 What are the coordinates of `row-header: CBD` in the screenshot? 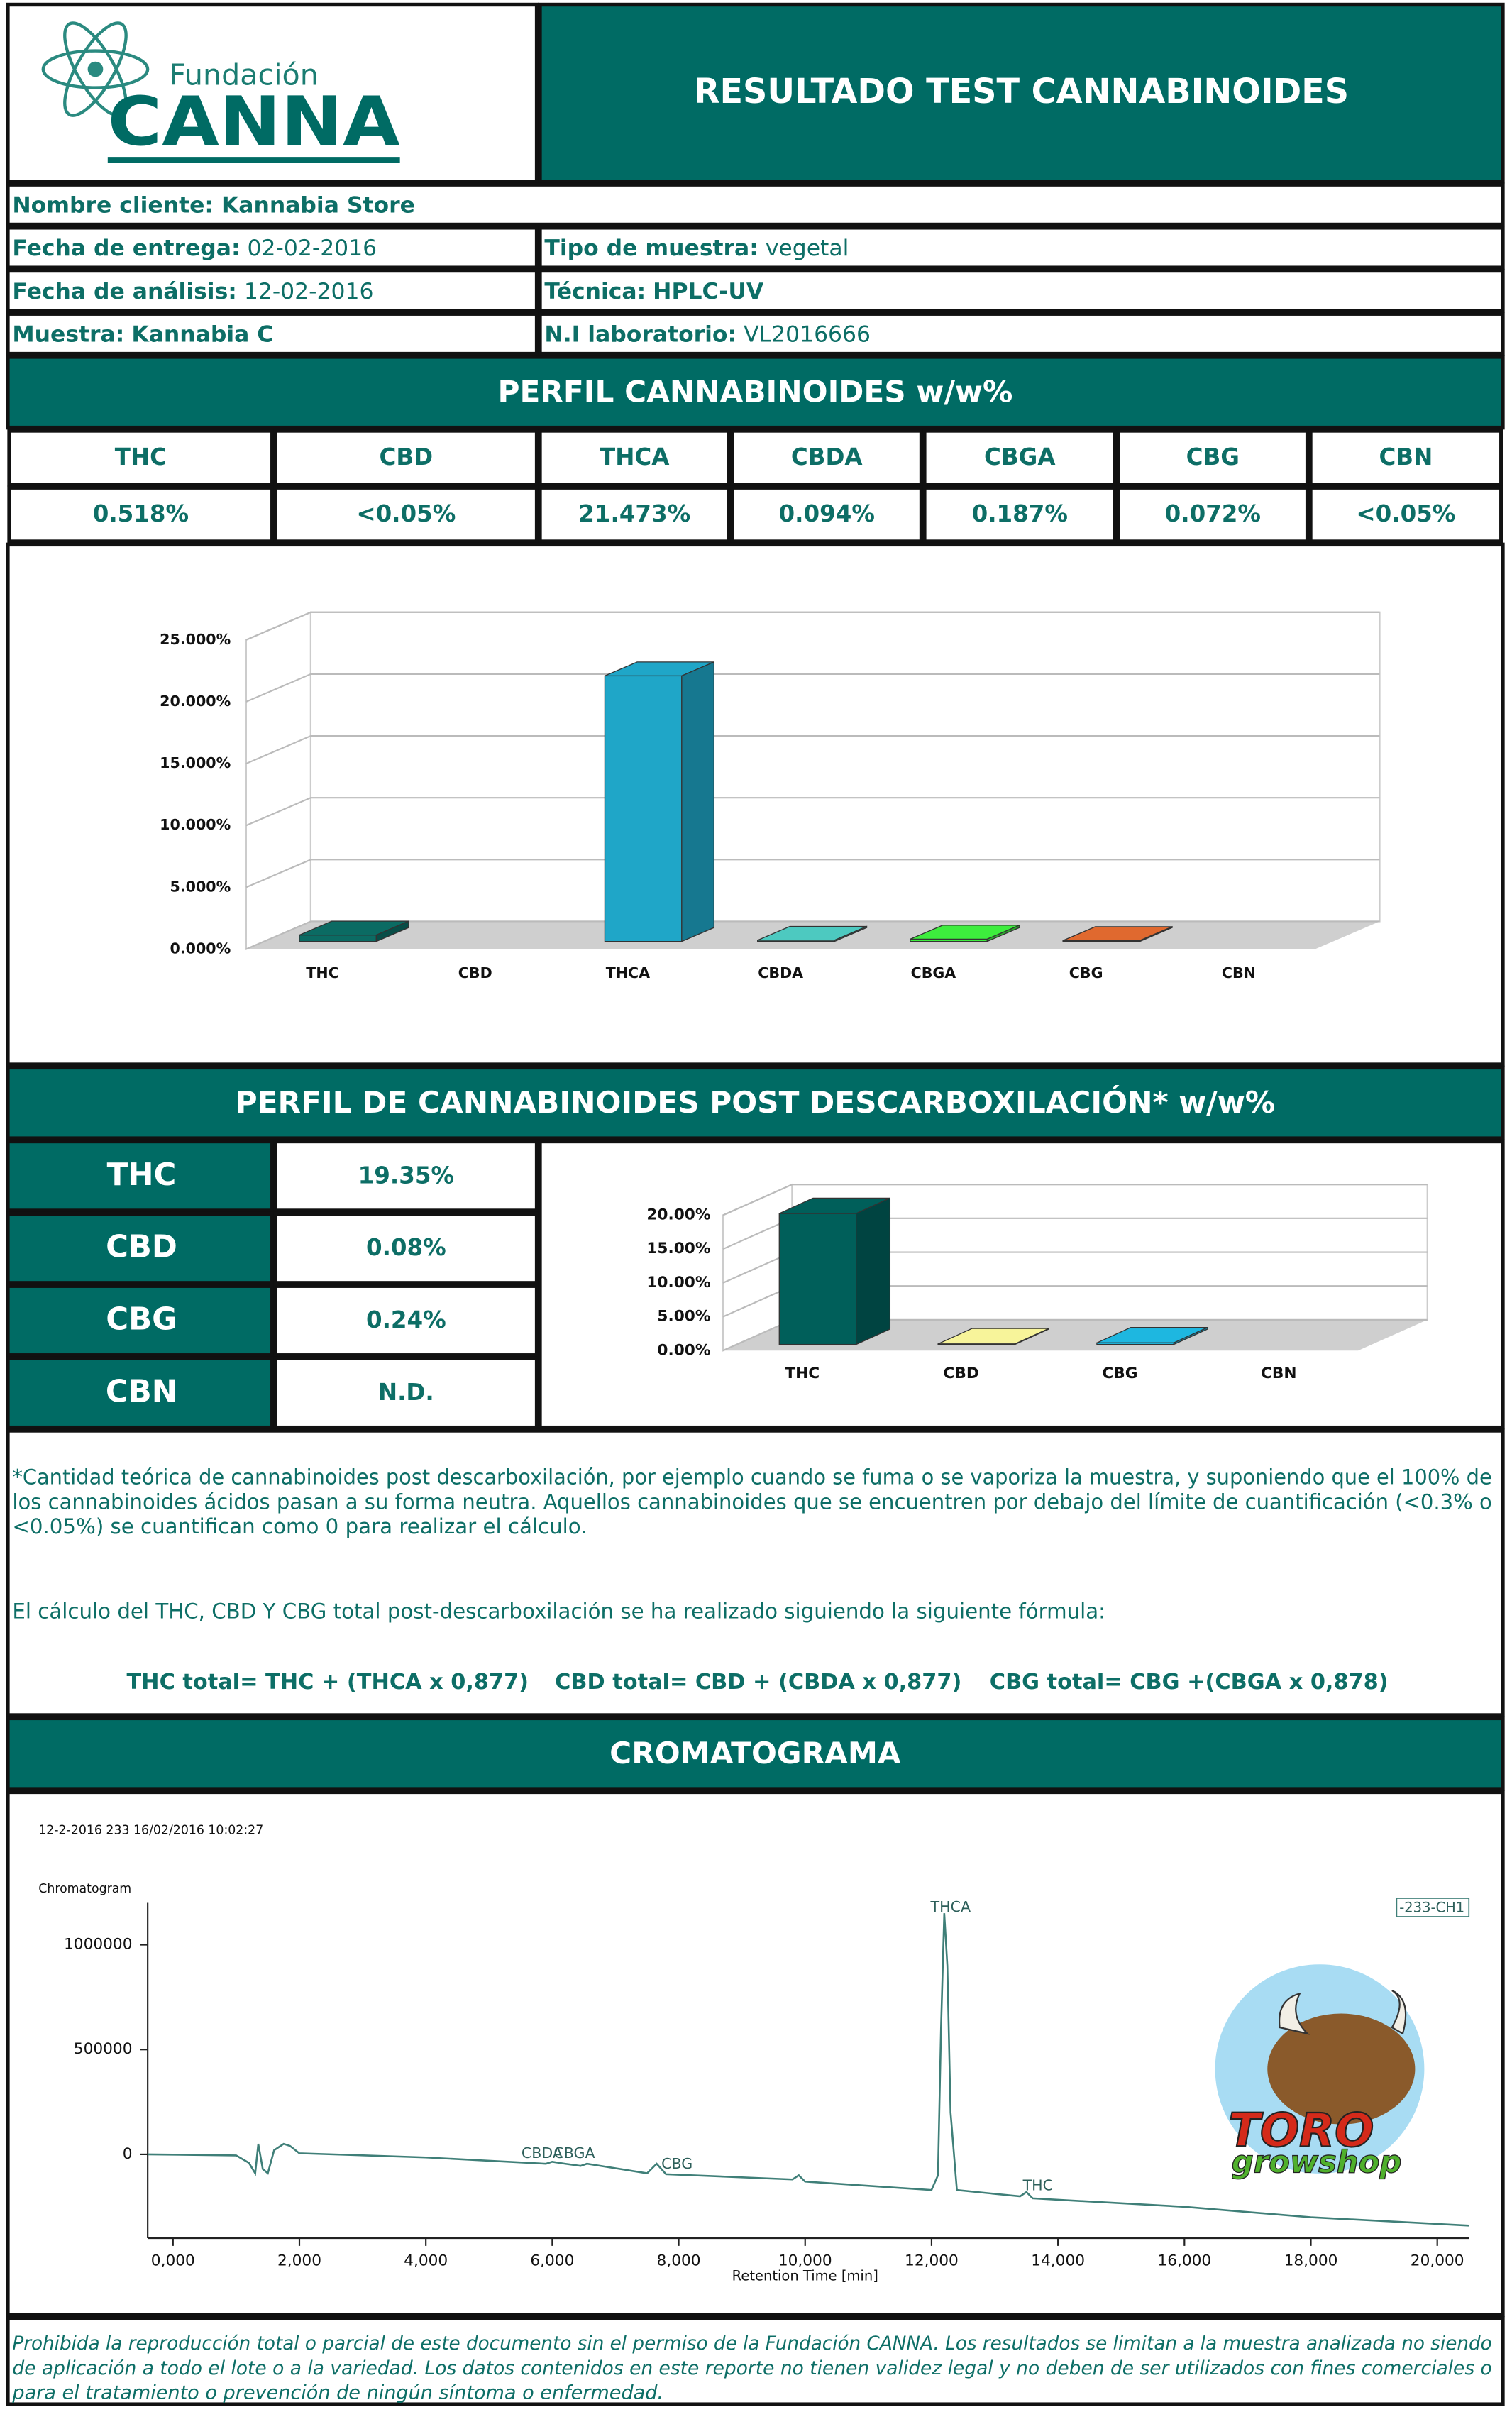 It's located at (141, 1247).